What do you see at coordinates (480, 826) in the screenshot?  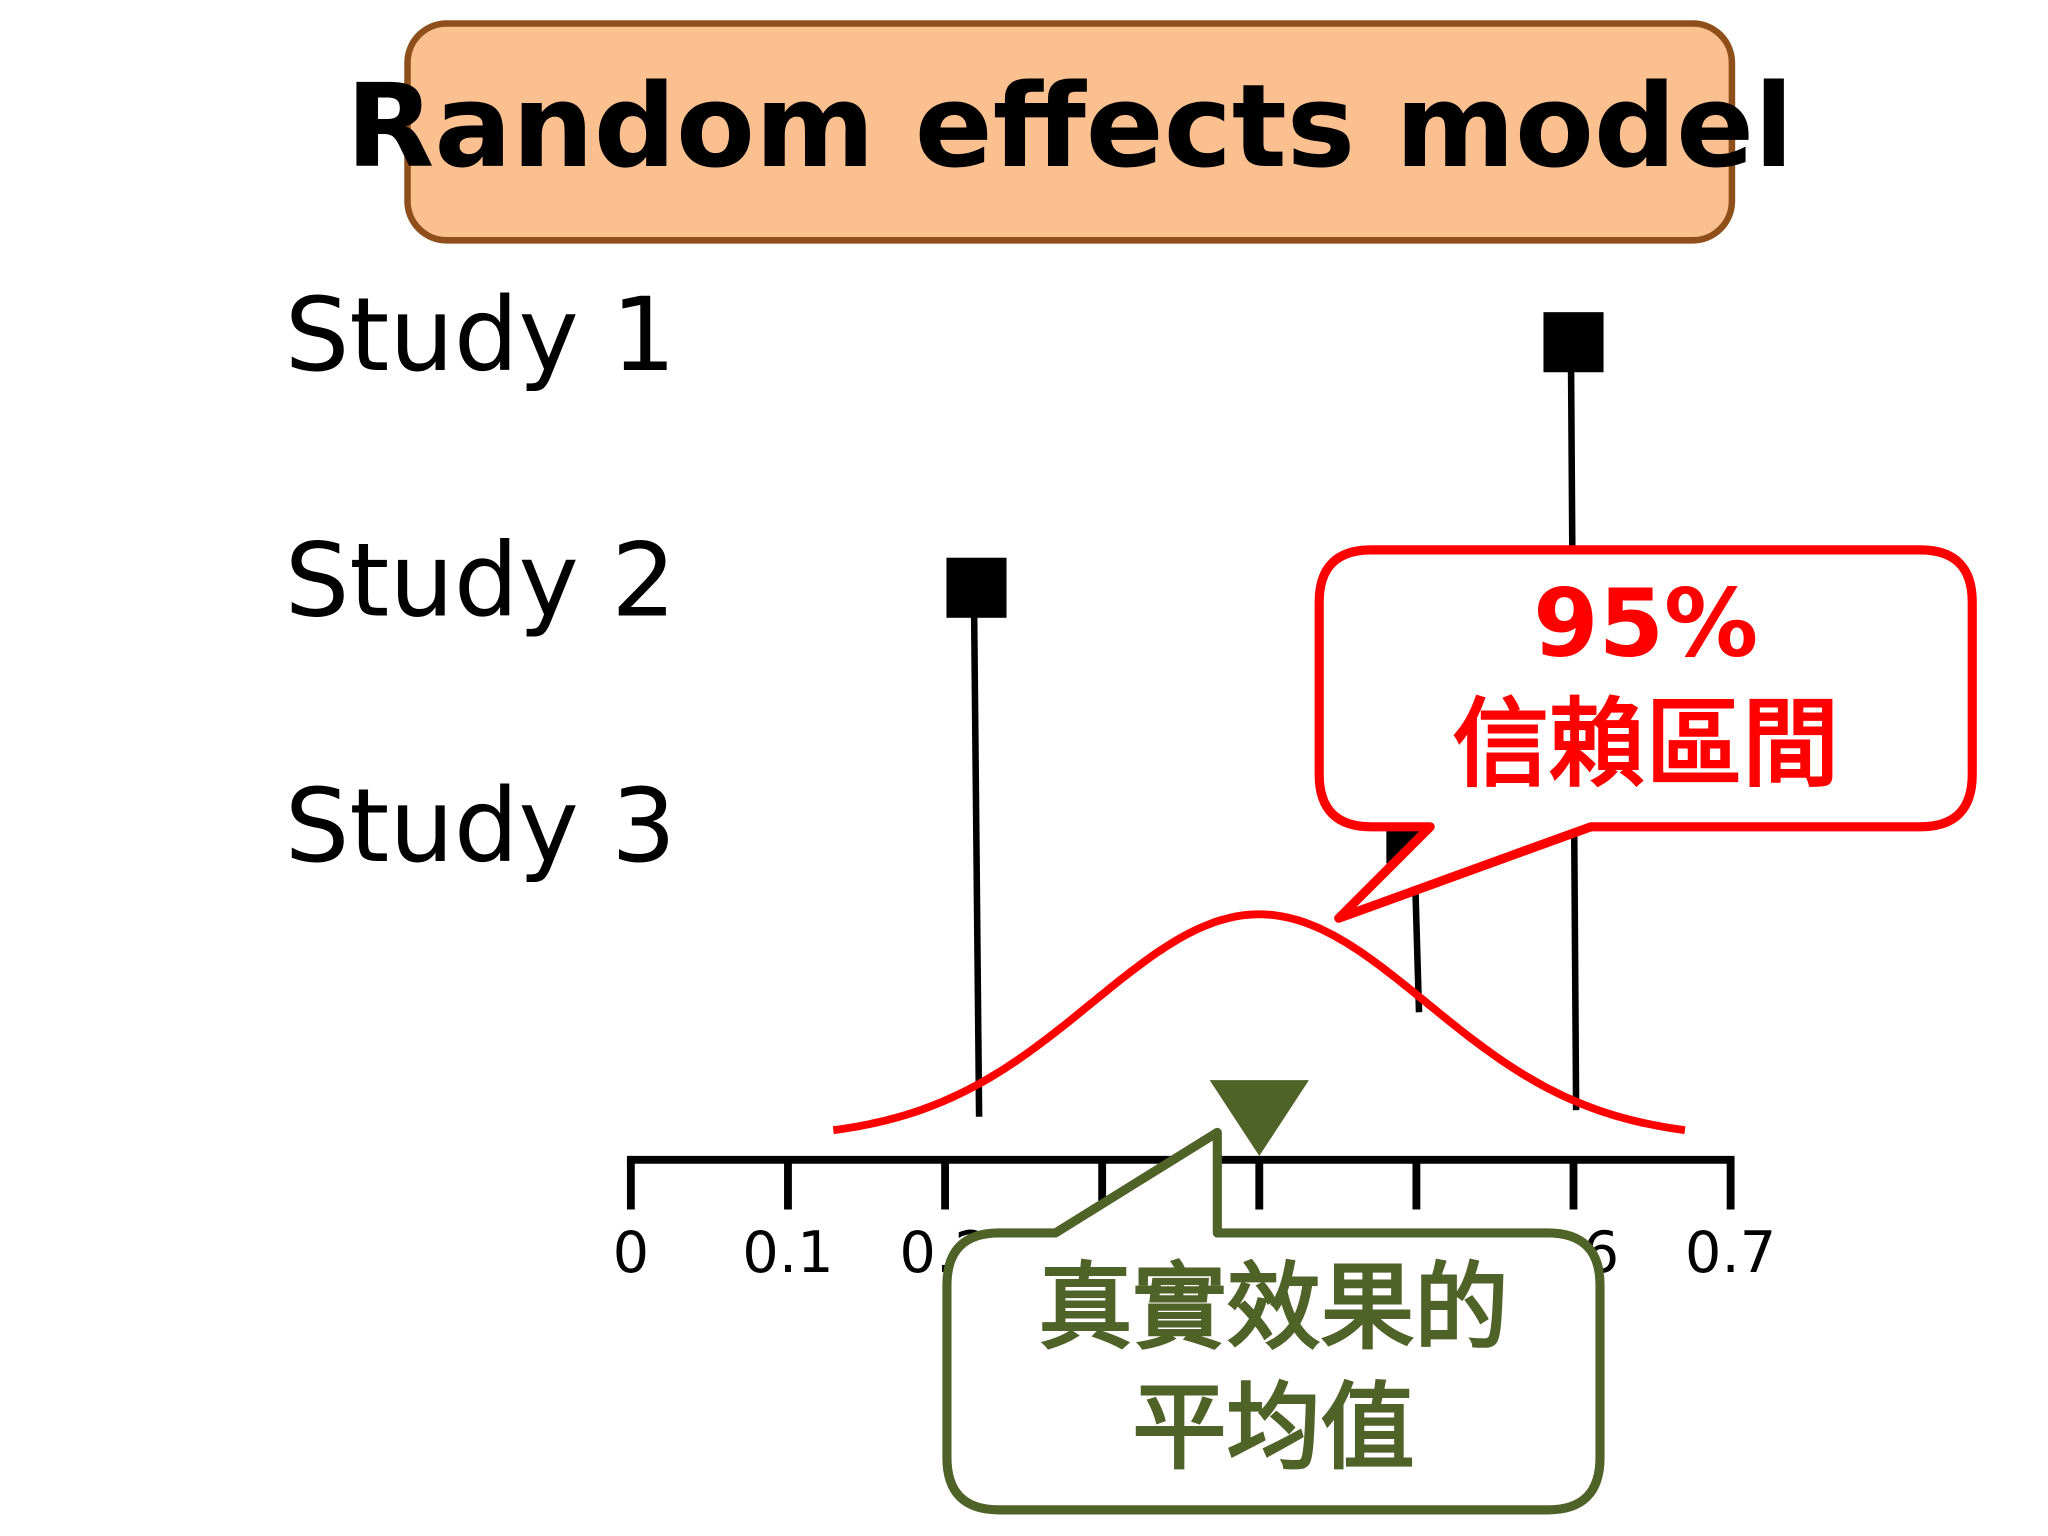 I see `study-label: Study 3` at bounding box center [480, 826].